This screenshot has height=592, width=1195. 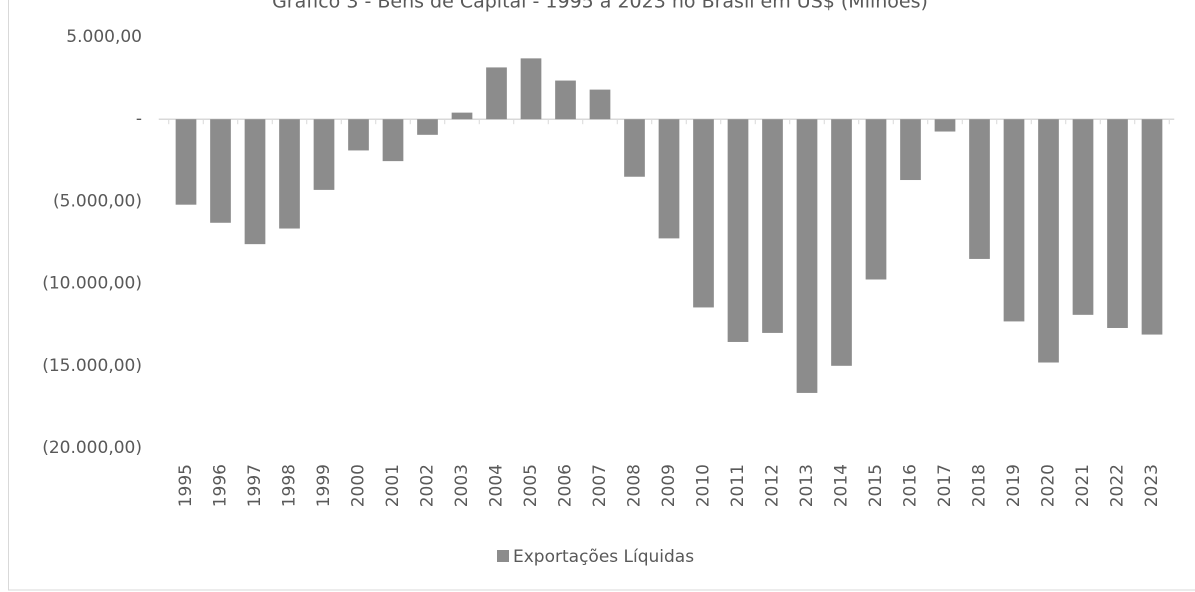 I want to click on x-tick-label: 2021, so click(x=1083, y=485).